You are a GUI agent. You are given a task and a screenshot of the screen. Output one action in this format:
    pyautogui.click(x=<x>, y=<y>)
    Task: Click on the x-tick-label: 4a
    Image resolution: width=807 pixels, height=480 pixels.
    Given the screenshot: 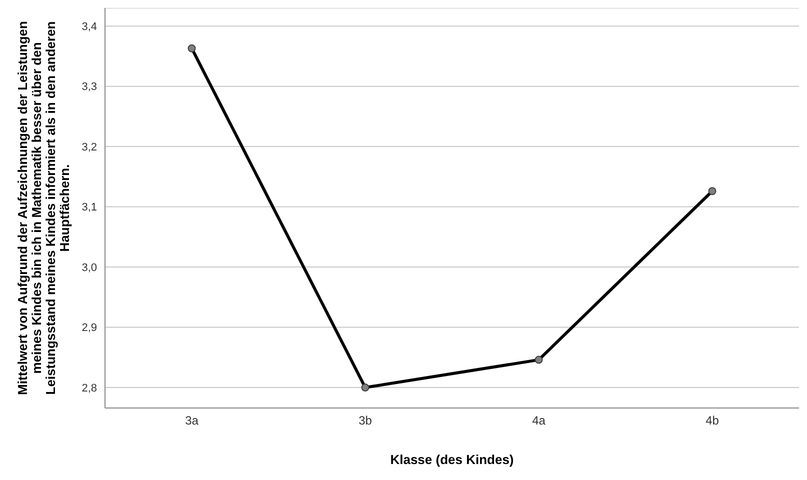 What is the action you would take?
    pyautogui.click(x=539, y=421)
    